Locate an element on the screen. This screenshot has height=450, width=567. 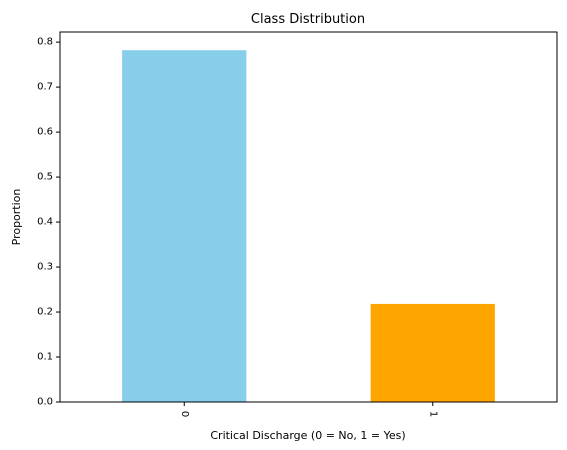
y-tick-label-5: 0.5 is located at coordinates (45, 177).